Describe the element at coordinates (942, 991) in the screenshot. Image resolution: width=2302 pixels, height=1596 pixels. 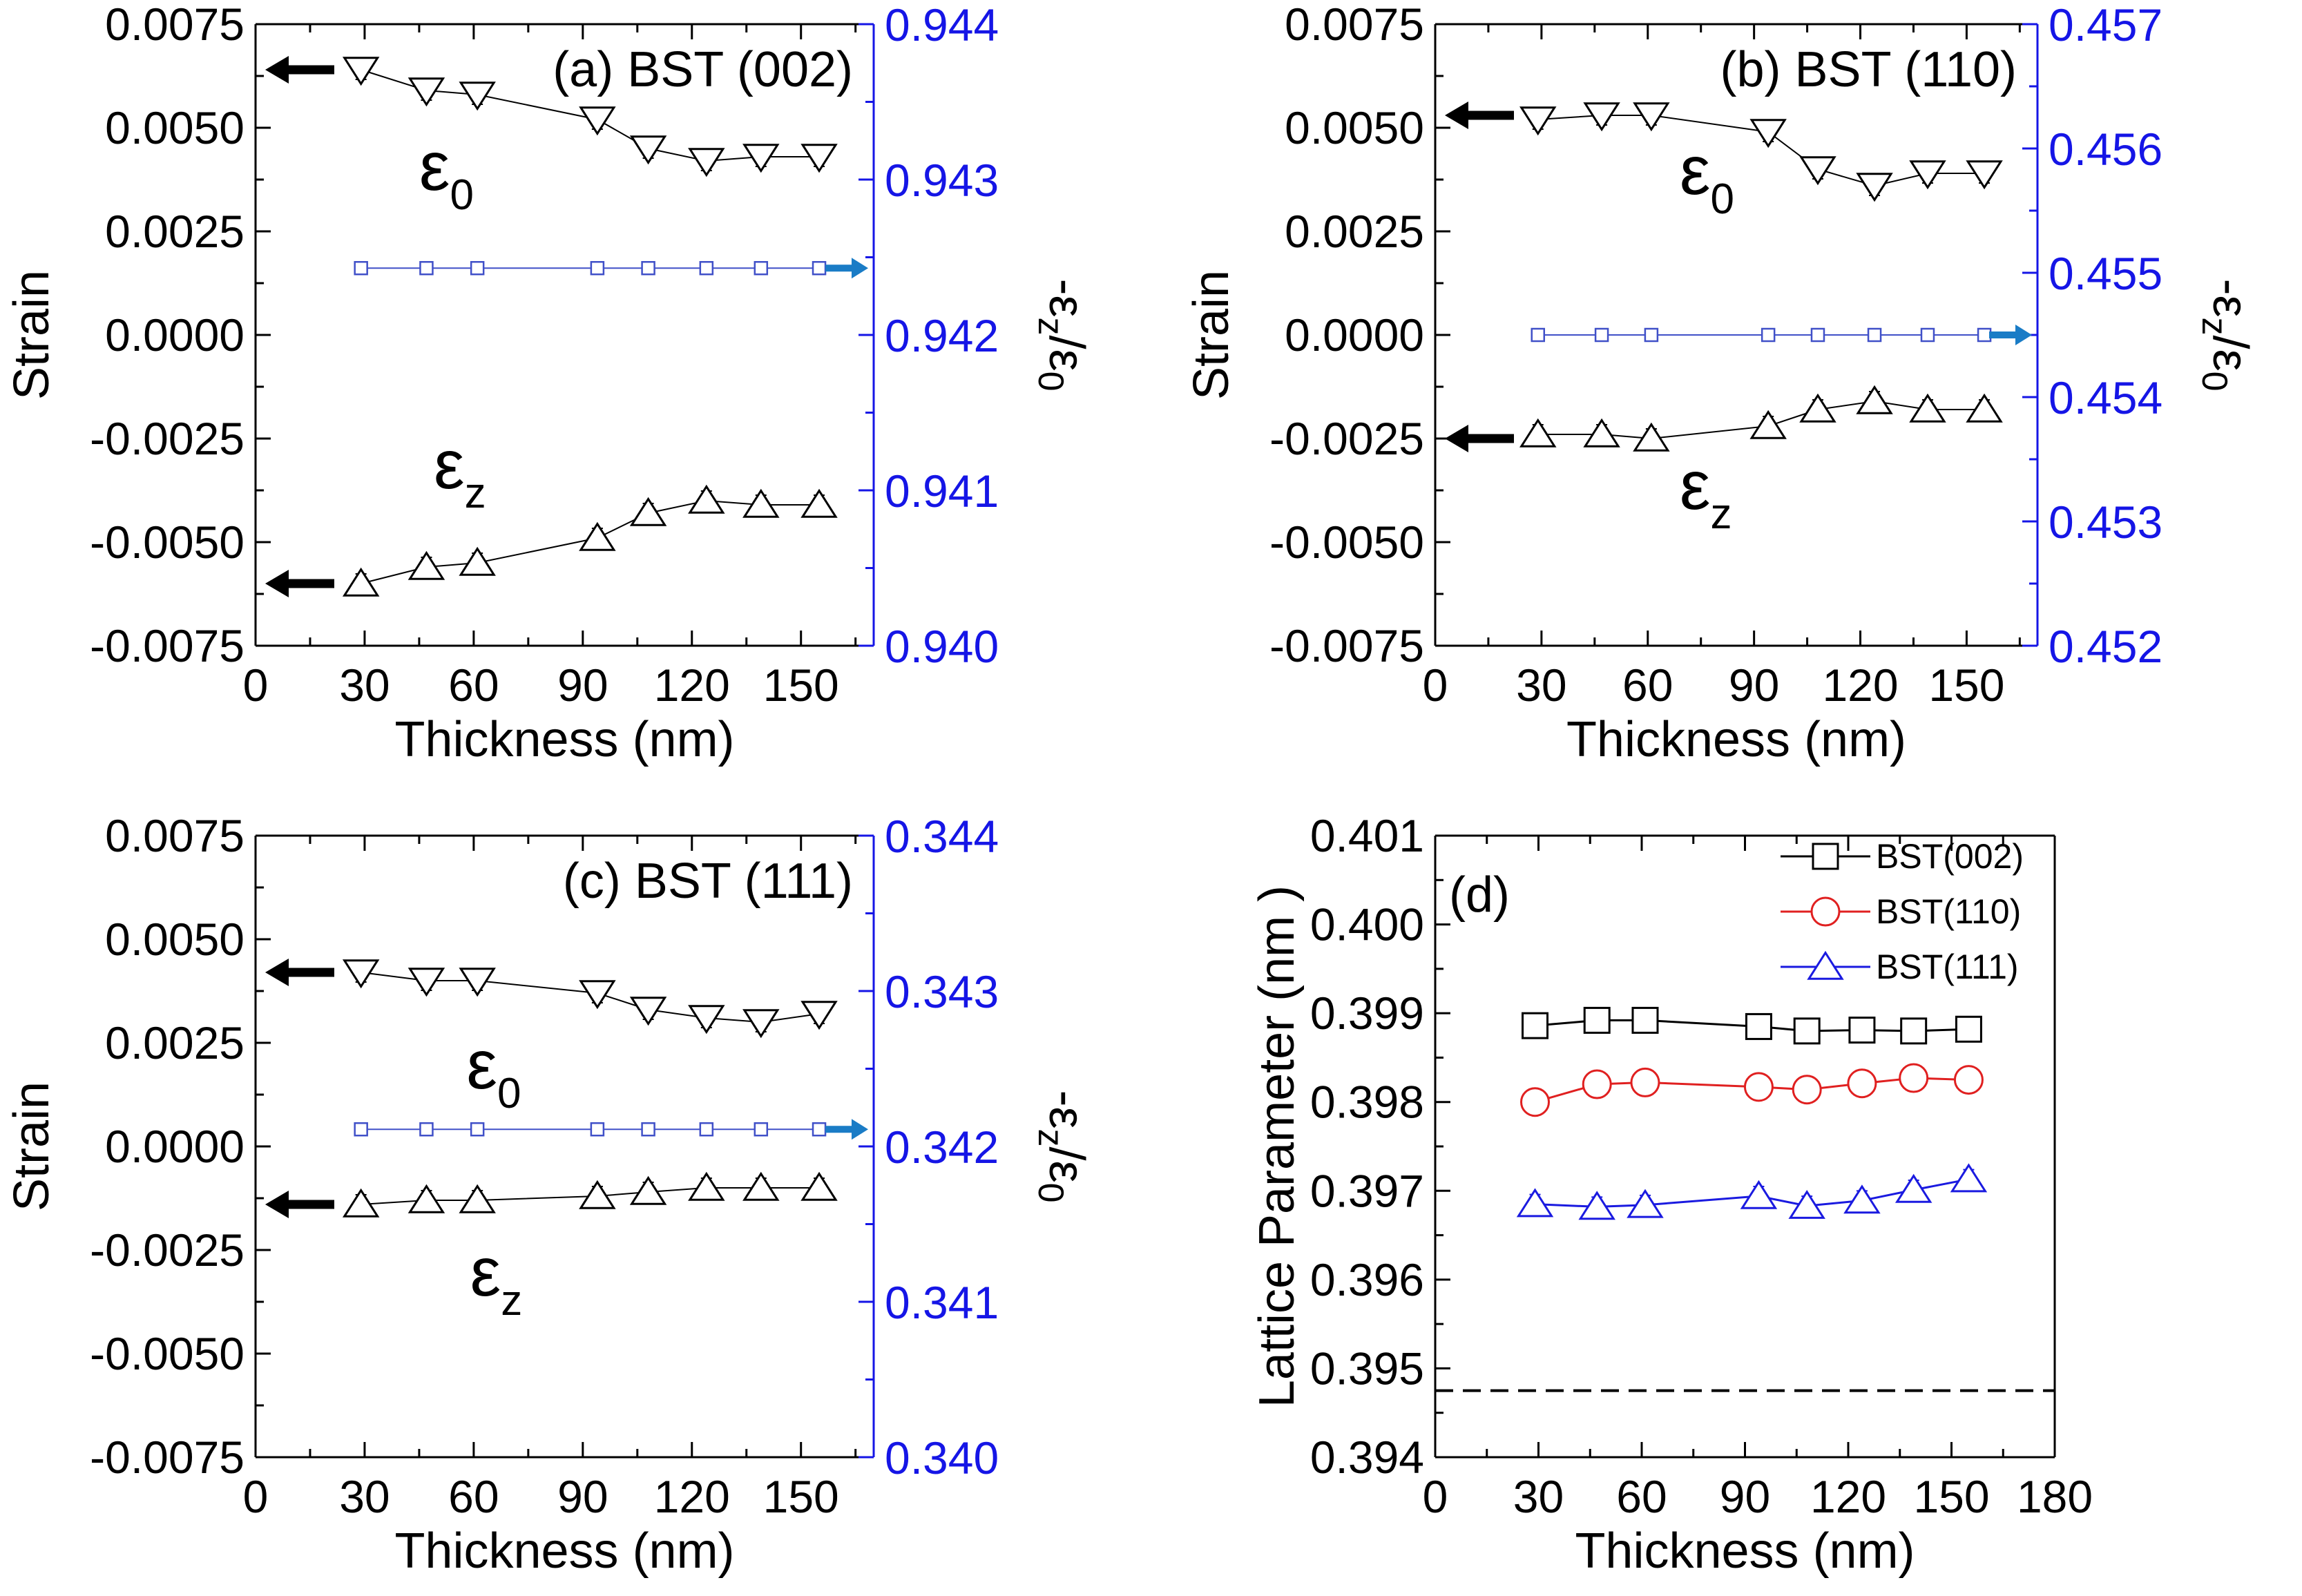
I see `y2-tick-label: 0.343` at that location.